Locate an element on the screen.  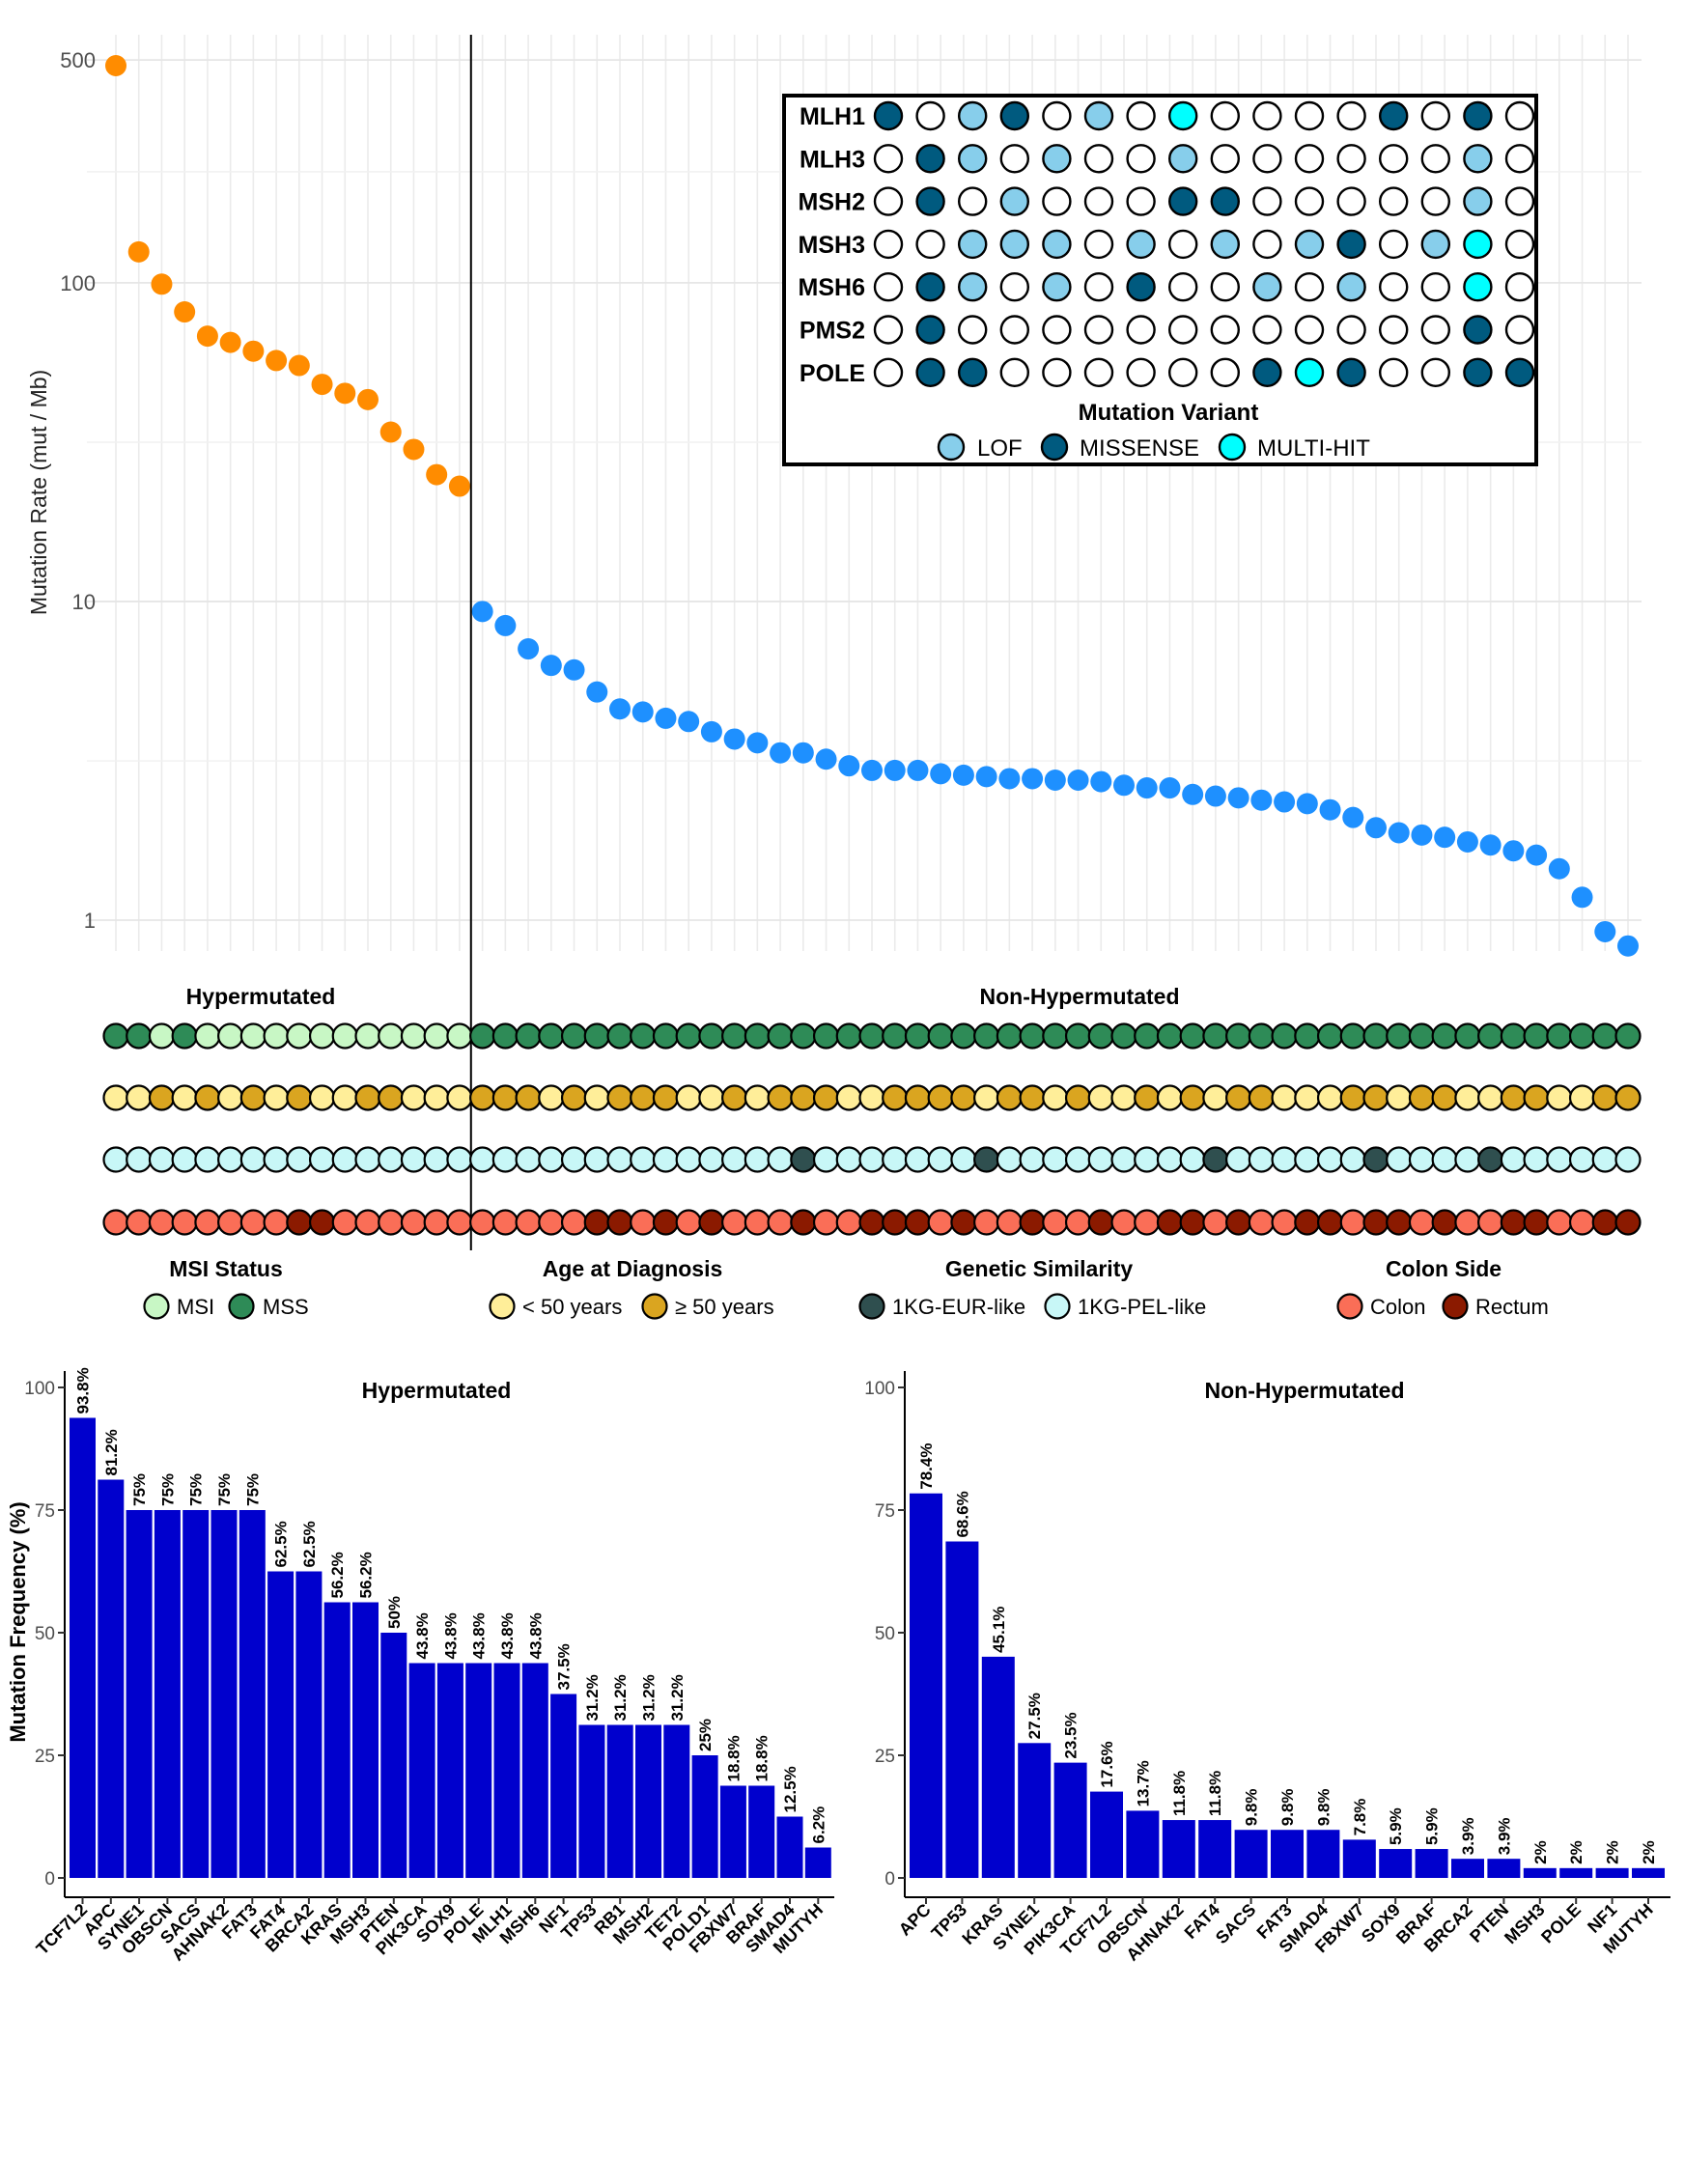
bar-value-label: 17.6% is located at coordinates (1107, 1764).